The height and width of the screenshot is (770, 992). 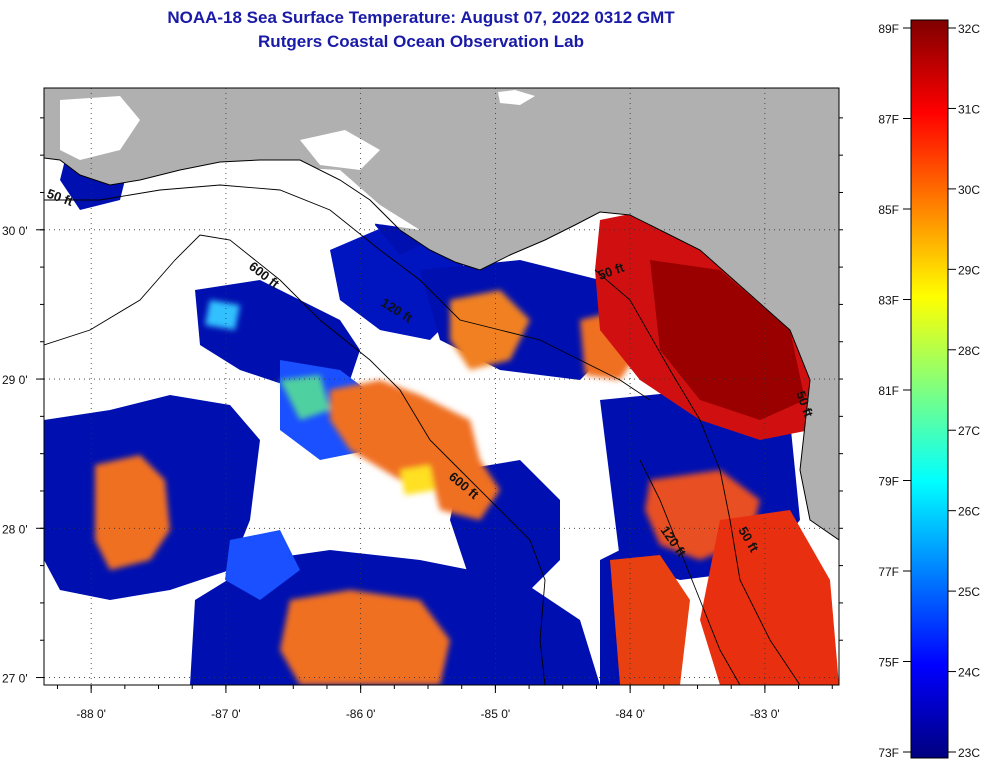 I want to click on colorbar-c-label: 31C, so click(x=969, y=109).